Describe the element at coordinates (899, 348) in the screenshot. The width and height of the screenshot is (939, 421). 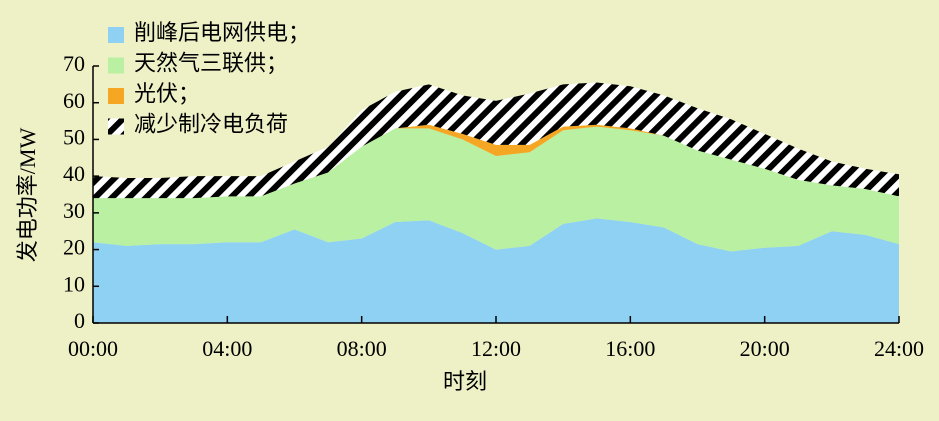
I see `x-tick-label: 24:00` at that location.